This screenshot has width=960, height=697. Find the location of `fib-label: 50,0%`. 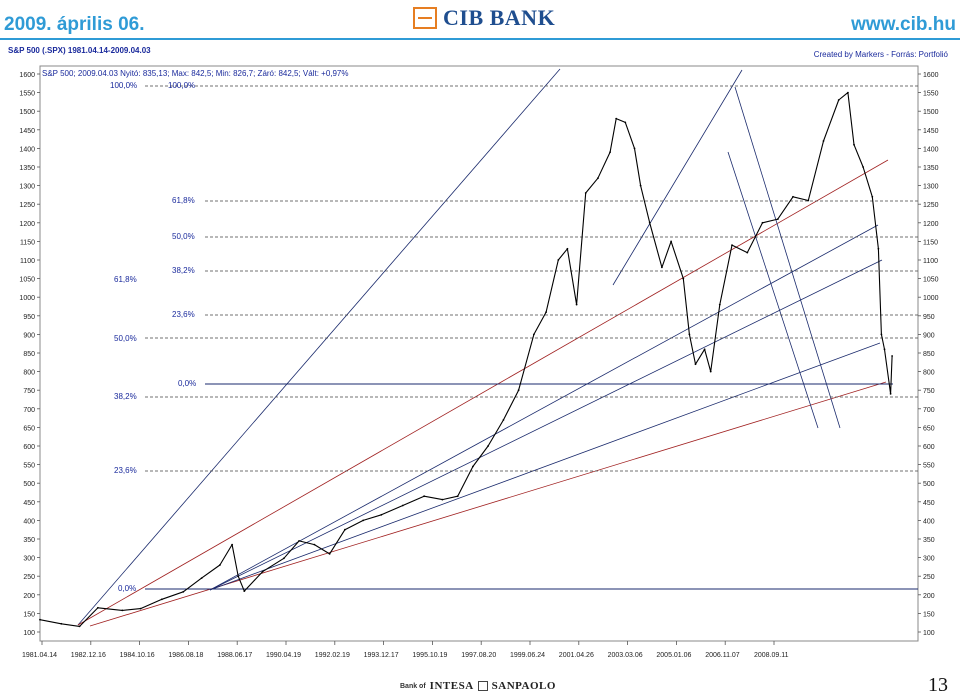

fib-label: 50,0% is located at coordinates (183, 236).